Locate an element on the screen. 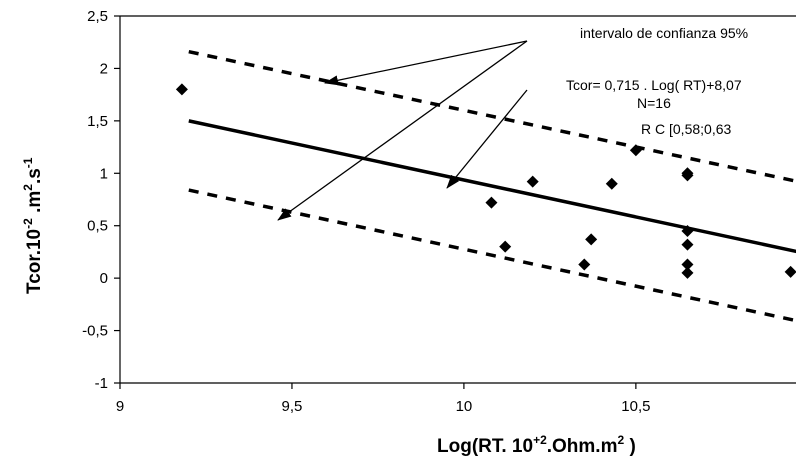 The height and width of the screenshot is (465, 796). arrow-to-lower-ci is located at coordinates (402, 130).